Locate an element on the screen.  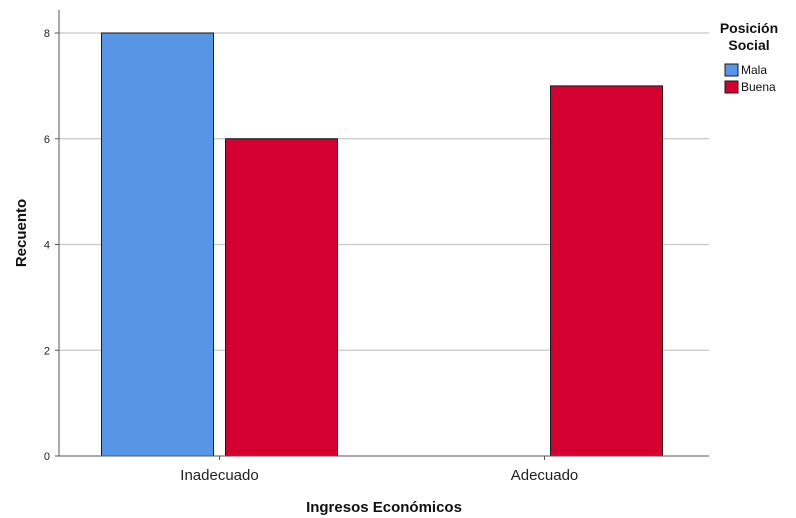
bar-mala-inadecuado is located at coordinates (157, 244).